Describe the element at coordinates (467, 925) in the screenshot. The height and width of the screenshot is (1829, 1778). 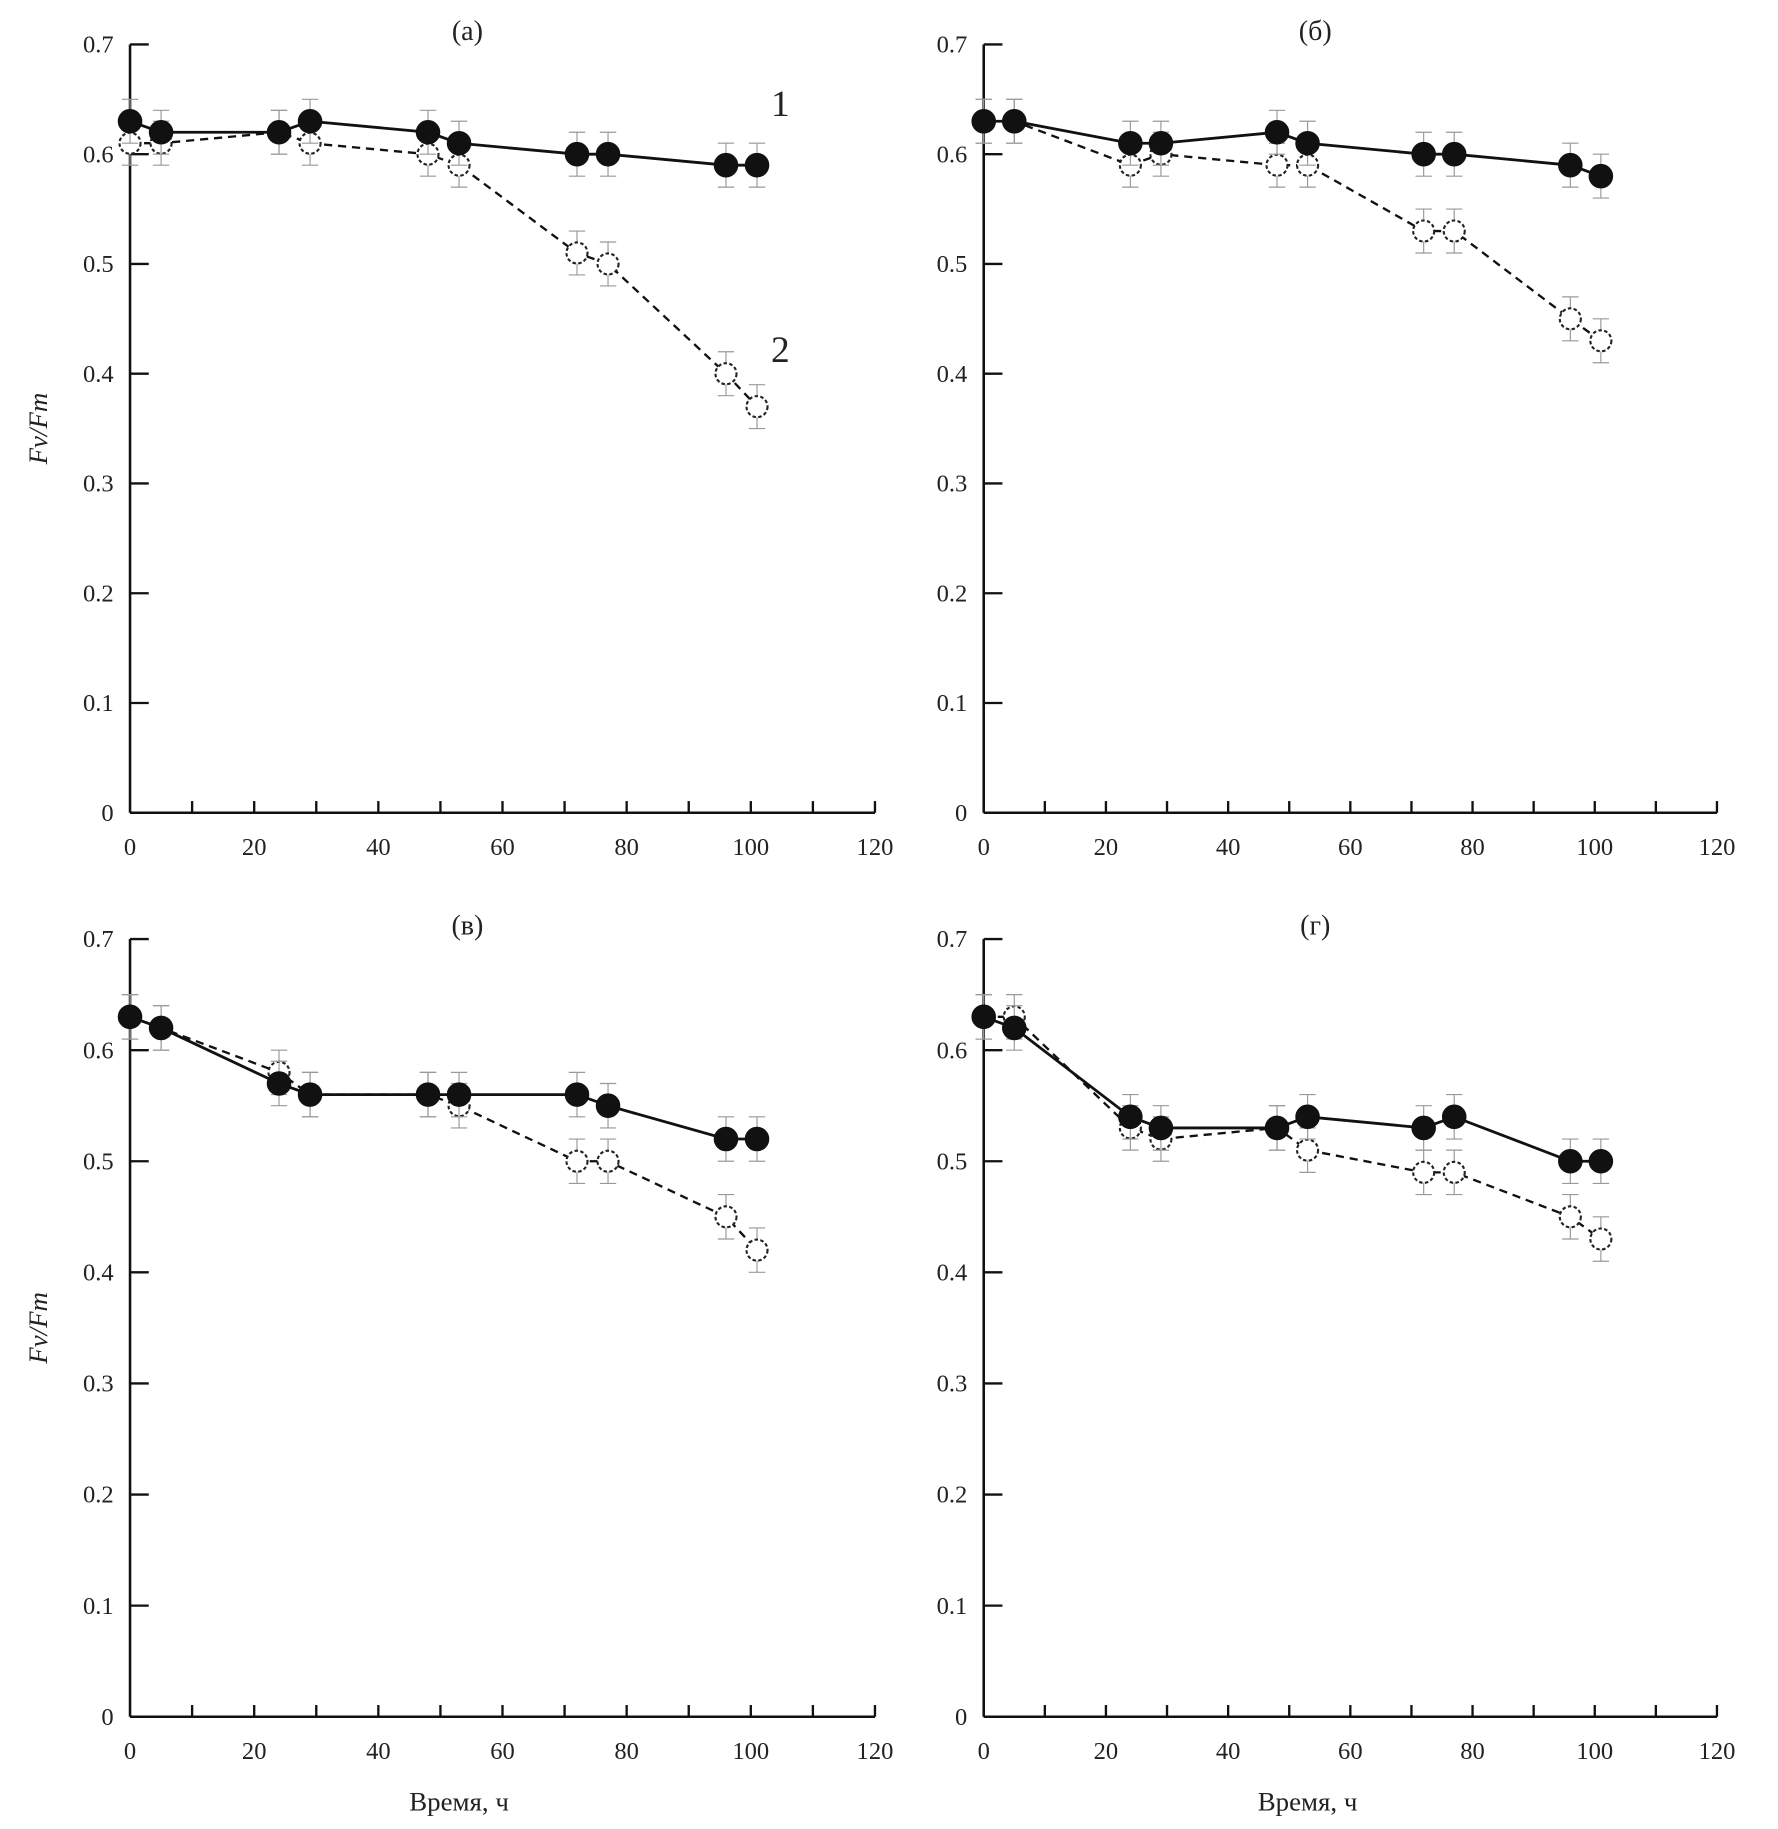
I see `panel-title: (в)` at that location.